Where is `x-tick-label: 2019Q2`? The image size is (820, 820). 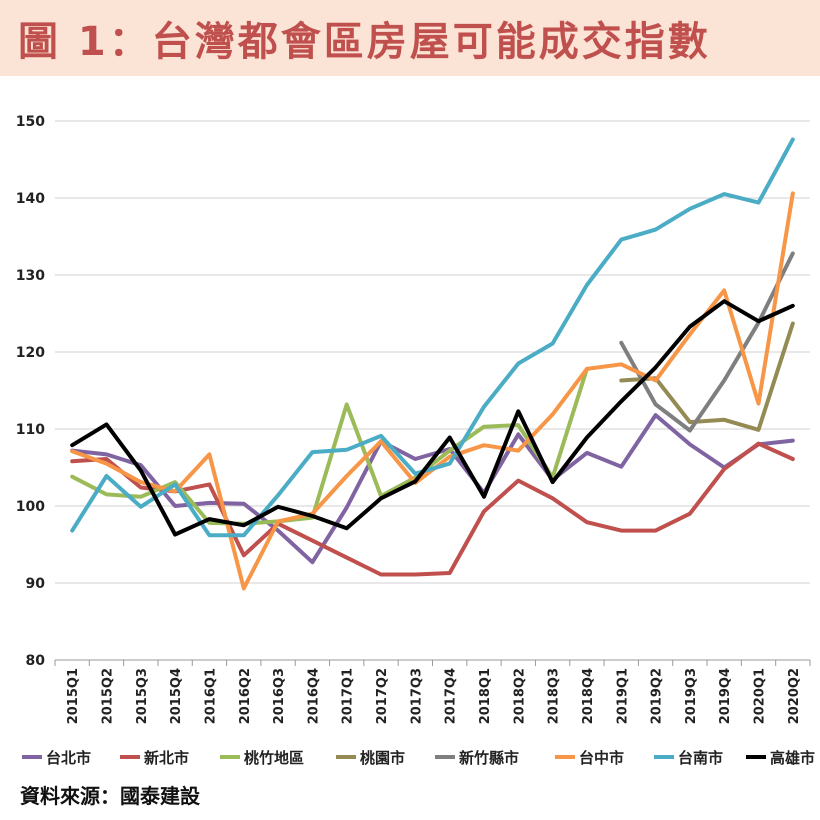
x-tick-label: 2019Q2 is located at coordinates (657, 696).